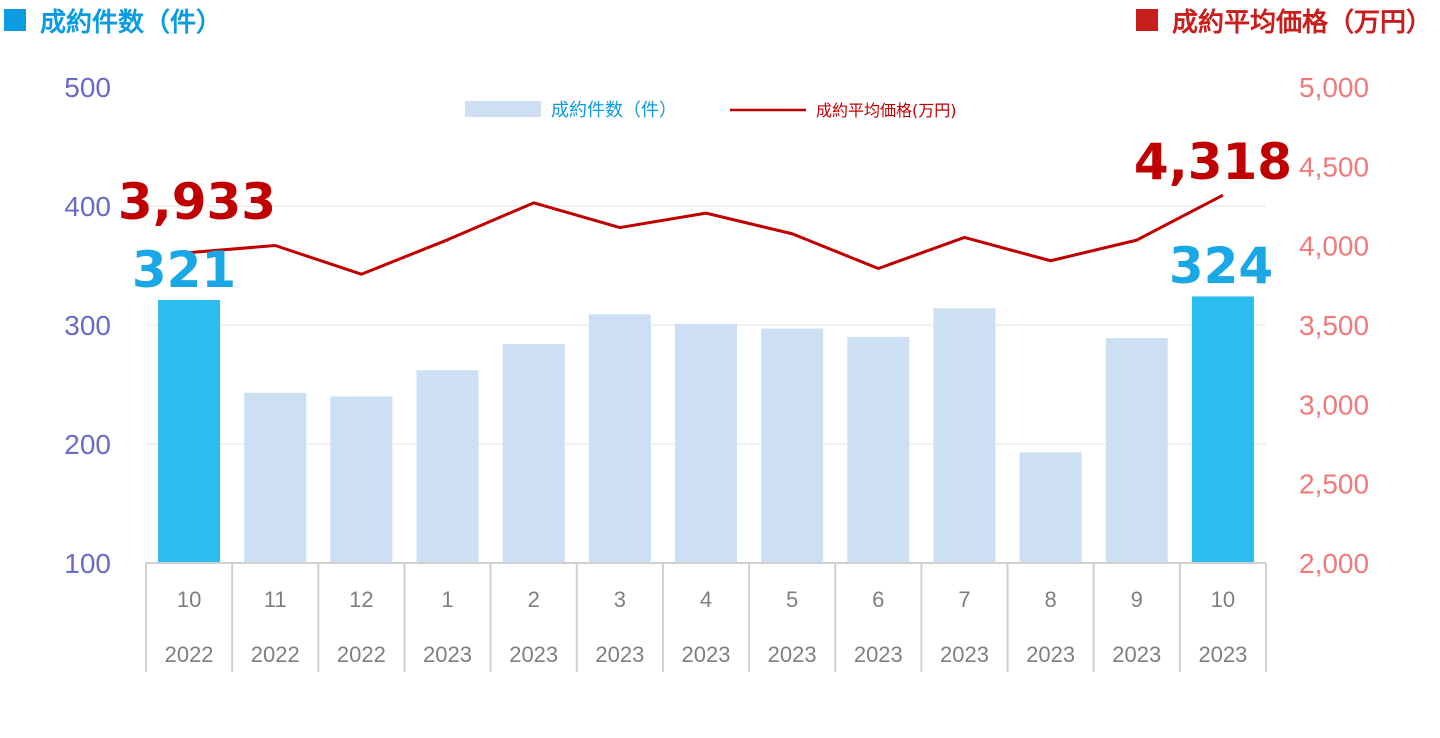  I want to click on line-series, so click(706, 234).